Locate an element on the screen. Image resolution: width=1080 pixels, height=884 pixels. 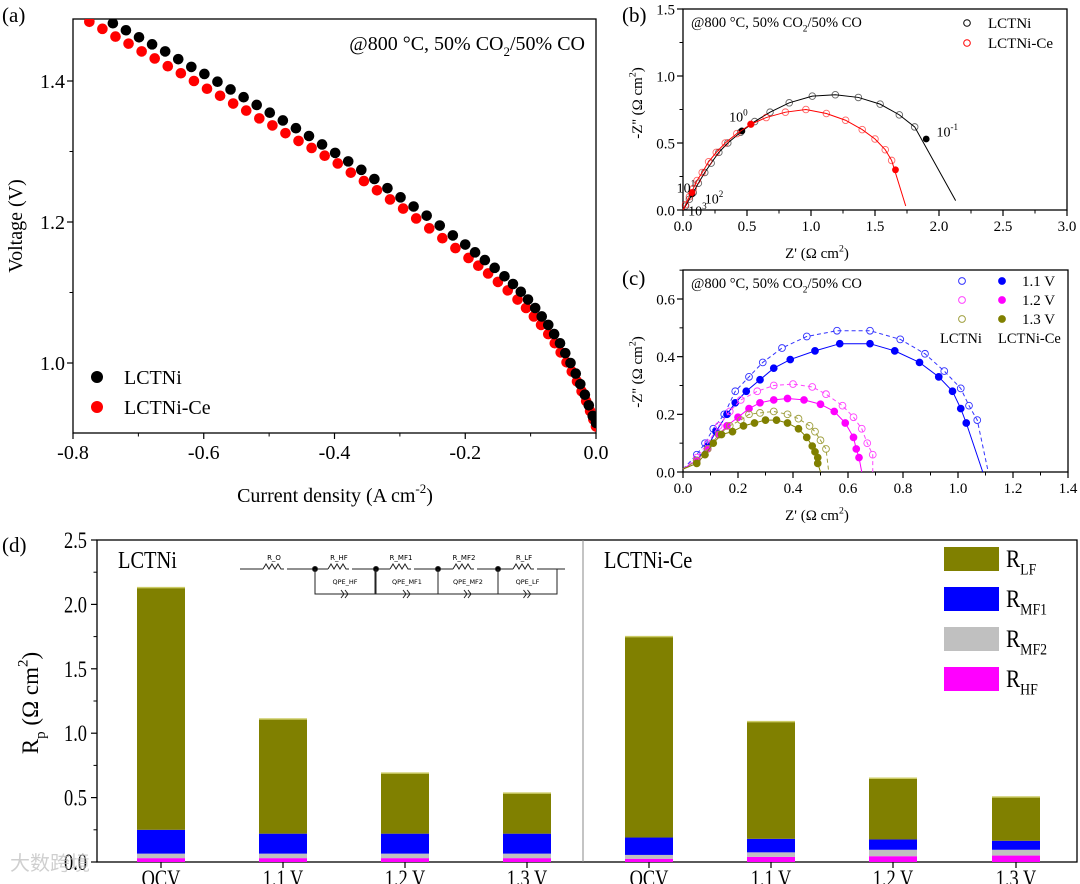
y-tick-label: 1.5 is located at coordinates (665, 10).